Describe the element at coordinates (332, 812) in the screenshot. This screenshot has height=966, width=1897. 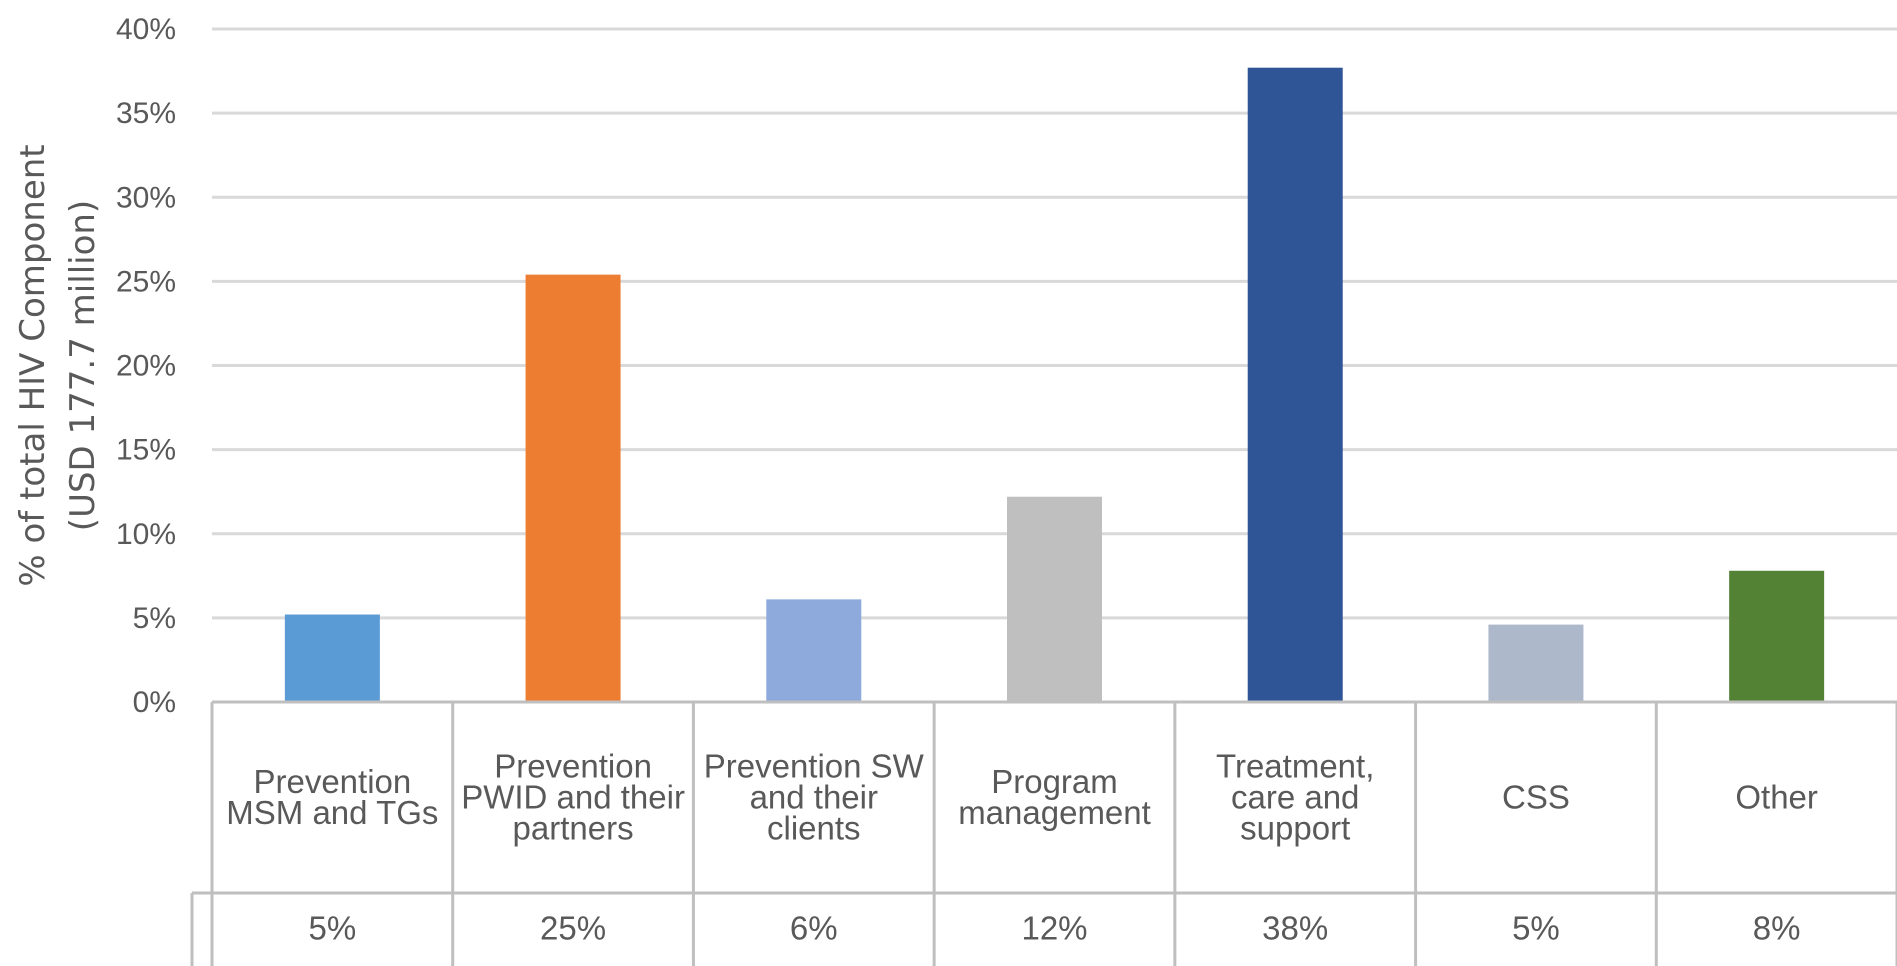
I see `x-category-label-line: MSM and TGs` at that location.